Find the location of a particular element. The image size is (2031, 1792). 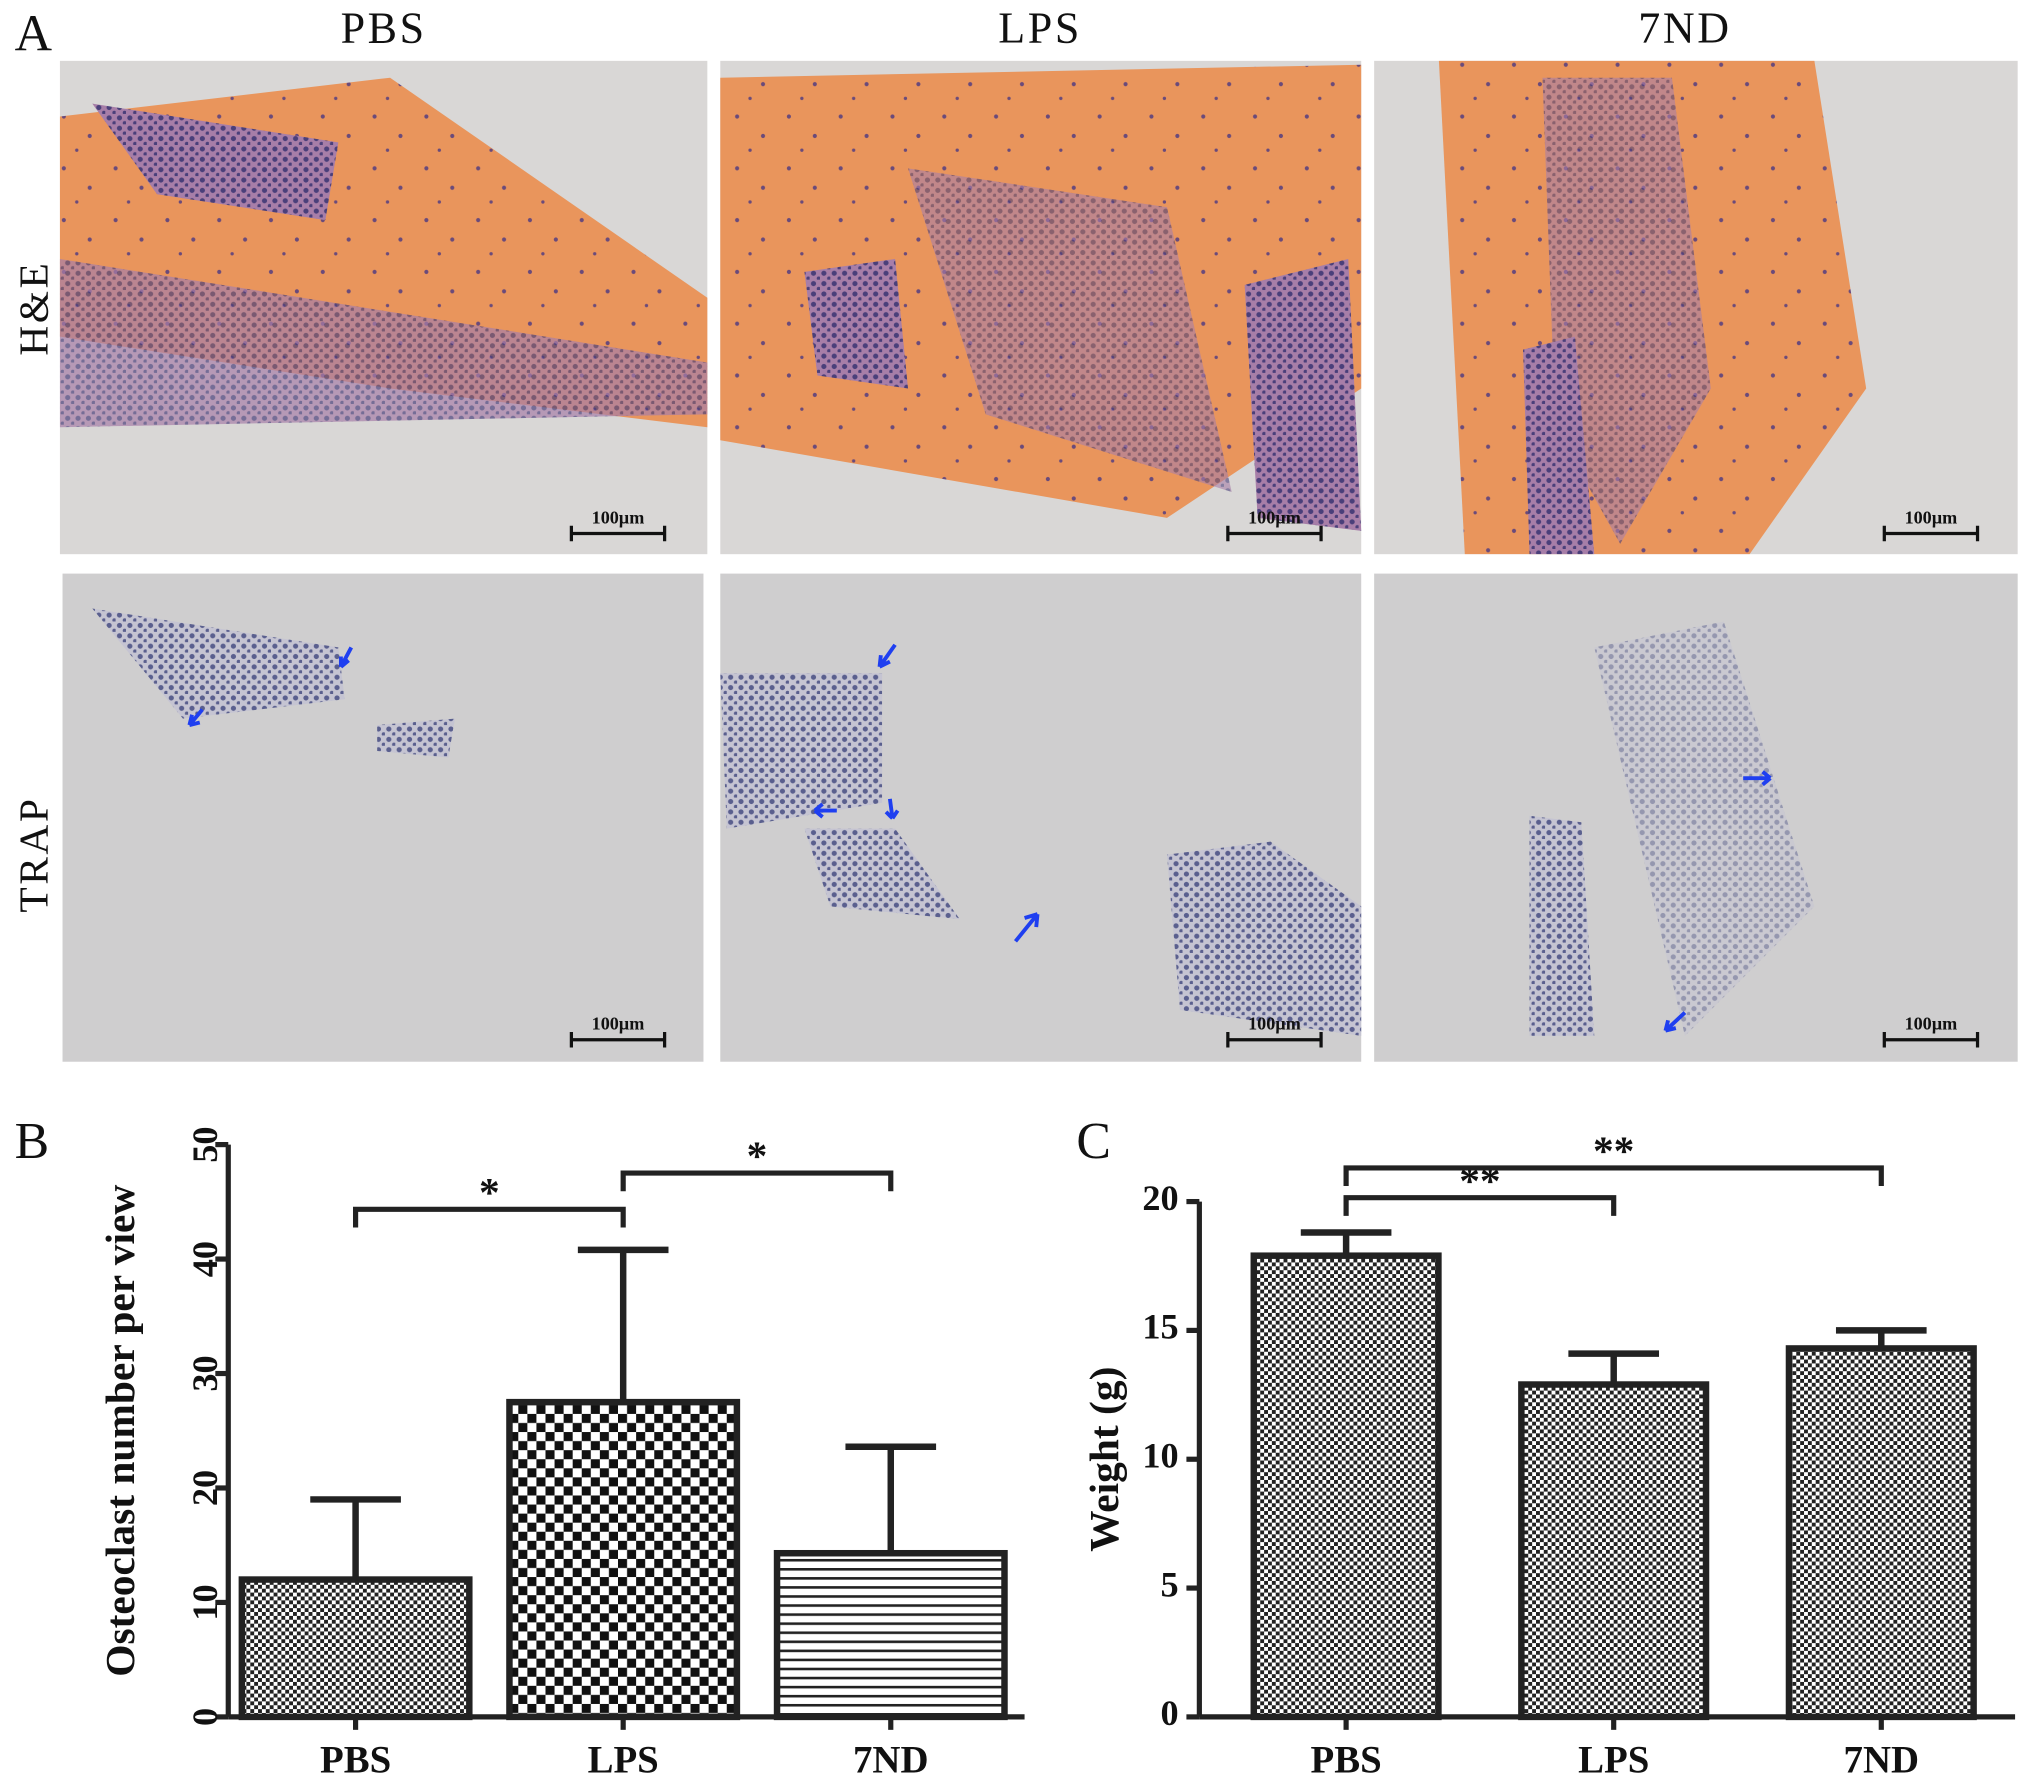

column-label: PBS is located at coordinates (384, 27).